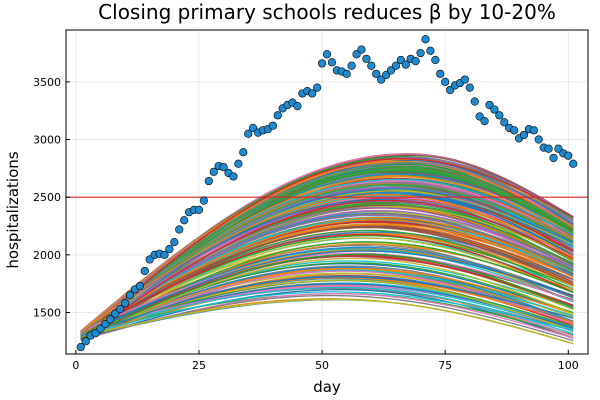  I want to click on x-tick-label: 75, so click(445, 365).